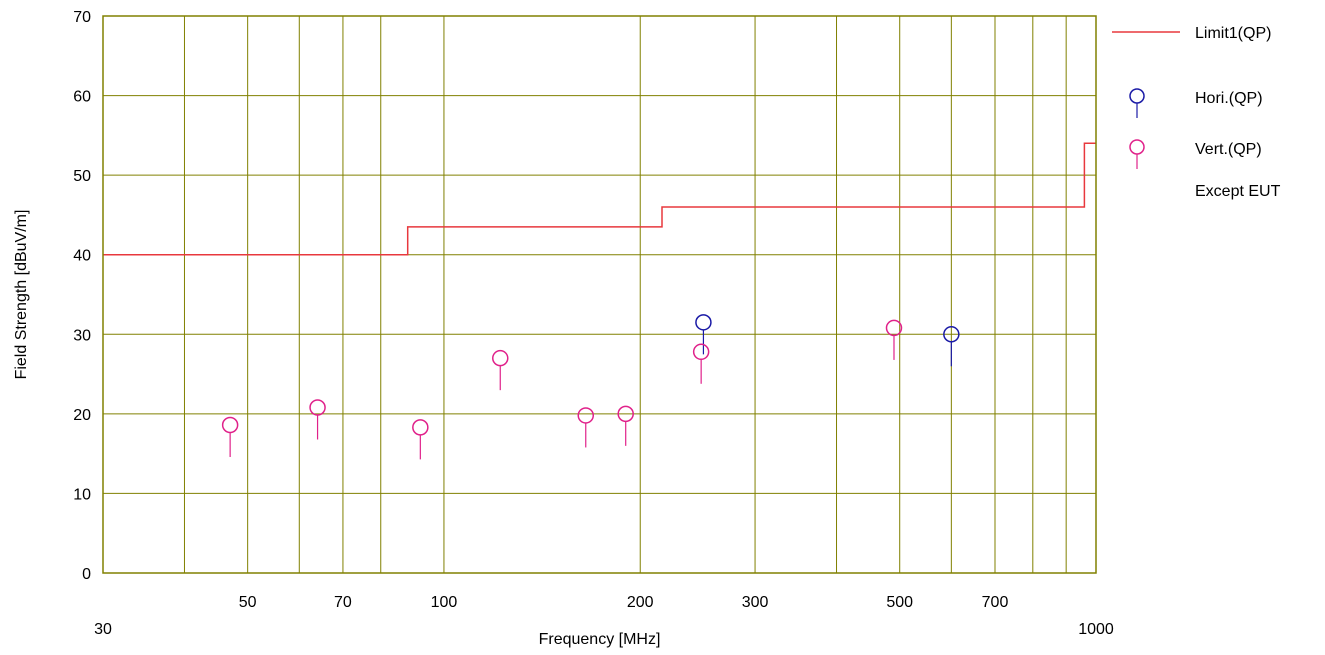  What do you see at coordinates (82, 494) in the screenshot?
I see `y-tick-label: 10` at bounding box center [82, 494].